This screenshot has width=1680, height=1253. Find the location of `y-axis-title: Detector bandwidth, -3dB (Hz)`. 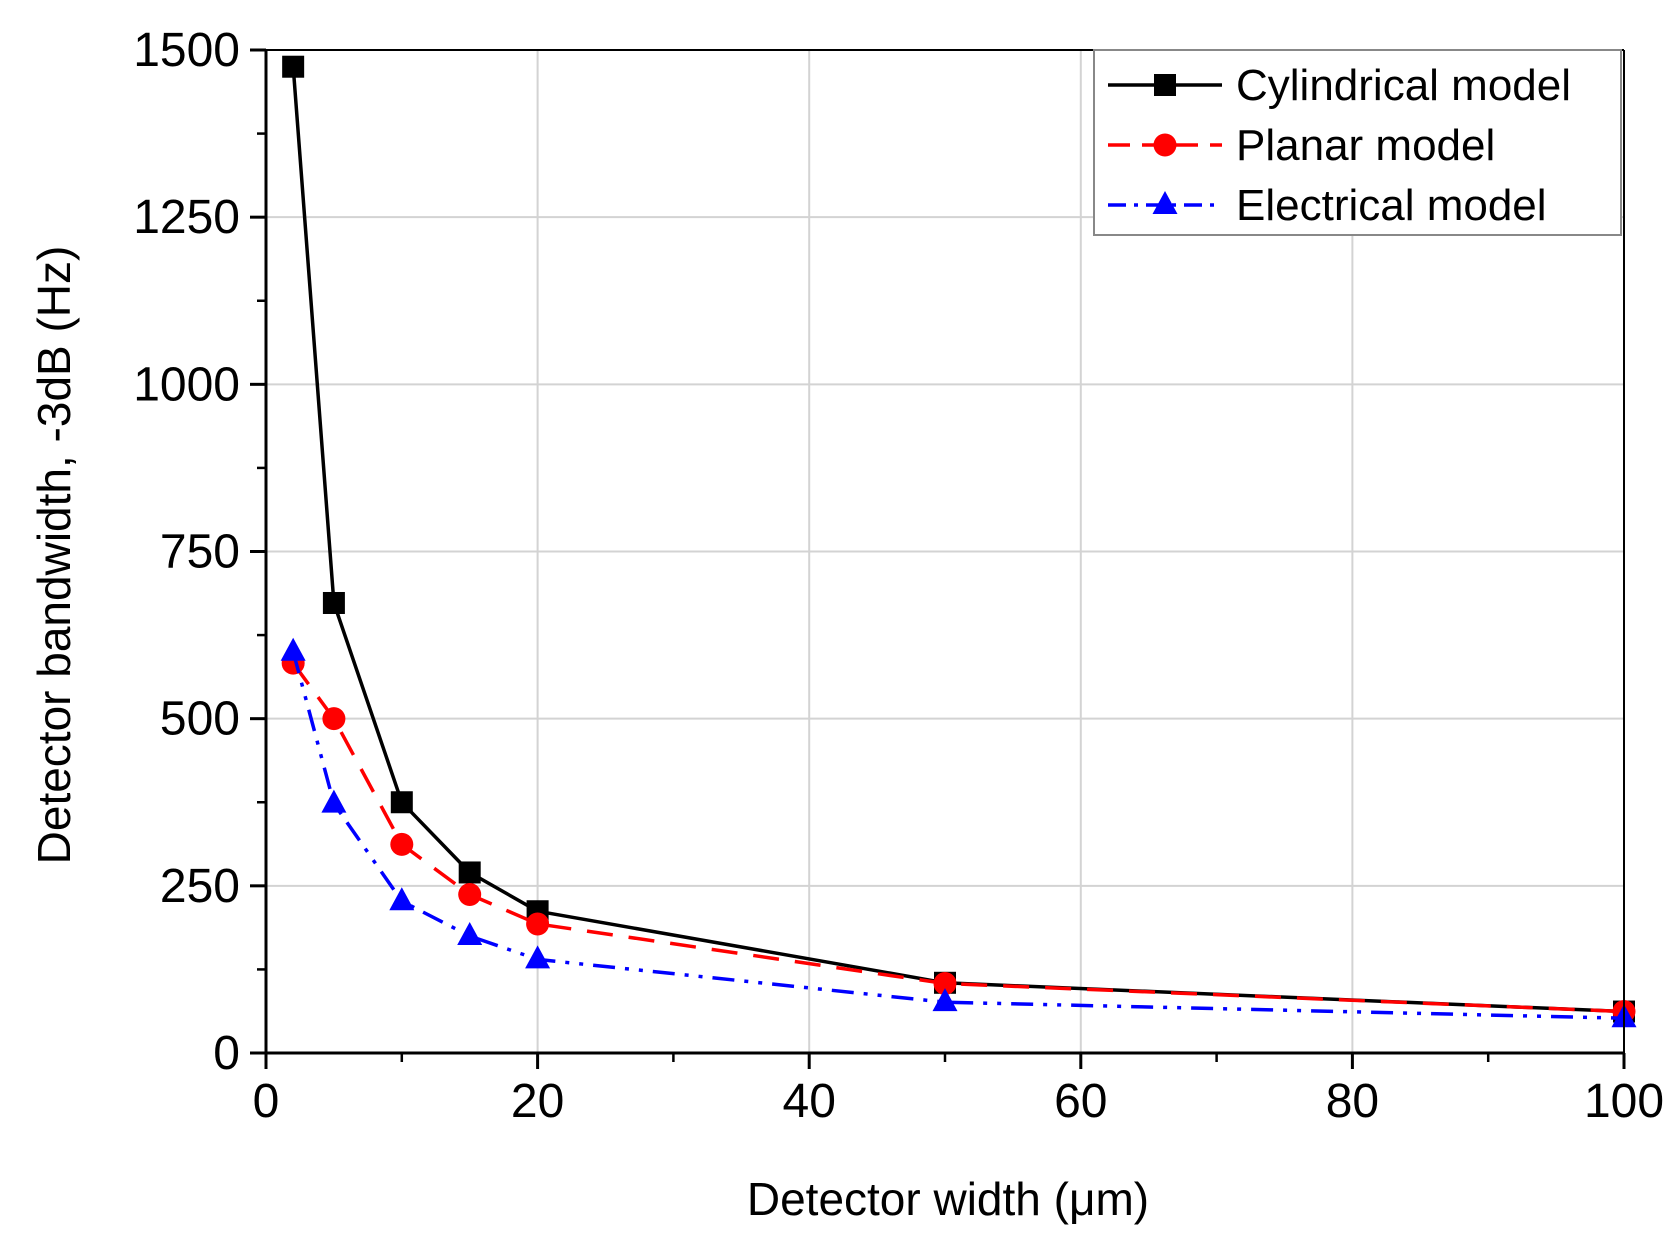

y-axis-title: Detector bandwidth, -3dB (Hz) is located at coordinates (54, 555).